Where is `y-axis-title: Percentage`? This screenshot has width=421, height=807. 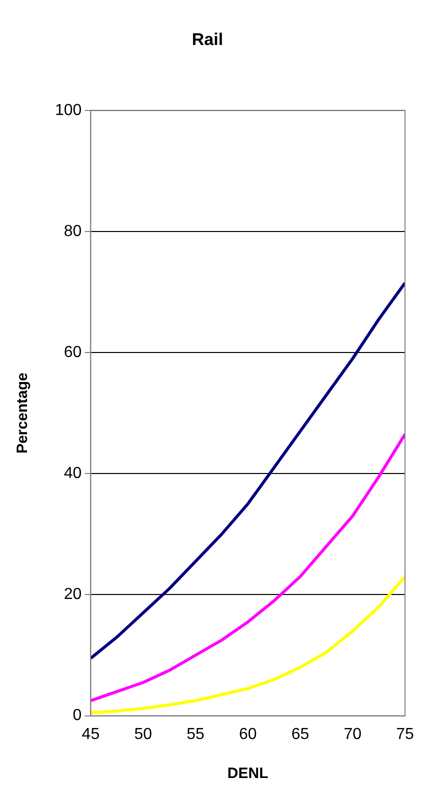
y-axis-title: Percentage is located at coordinates (23, 413).